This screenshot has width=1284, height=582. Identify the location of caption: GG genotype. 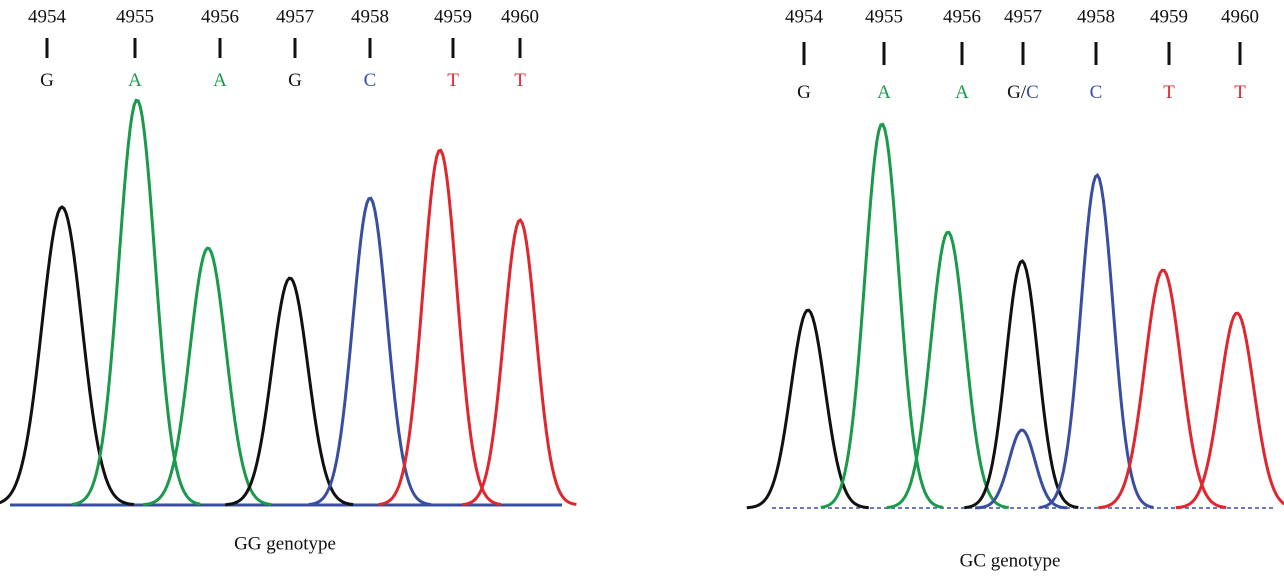
(285, 543).